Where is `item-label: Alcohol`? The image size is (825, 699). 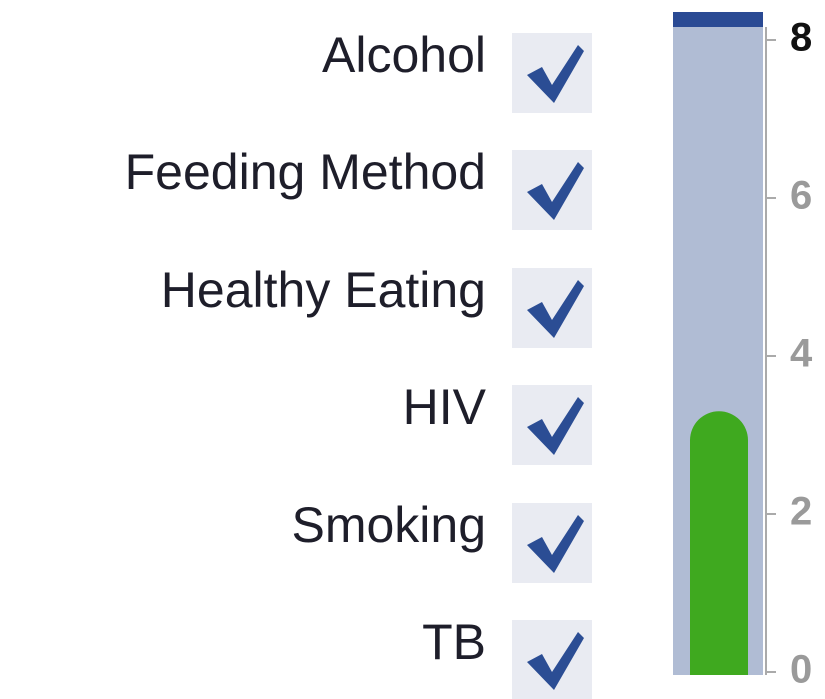
item-label: Alcohol is located at coordinates (404, 55).